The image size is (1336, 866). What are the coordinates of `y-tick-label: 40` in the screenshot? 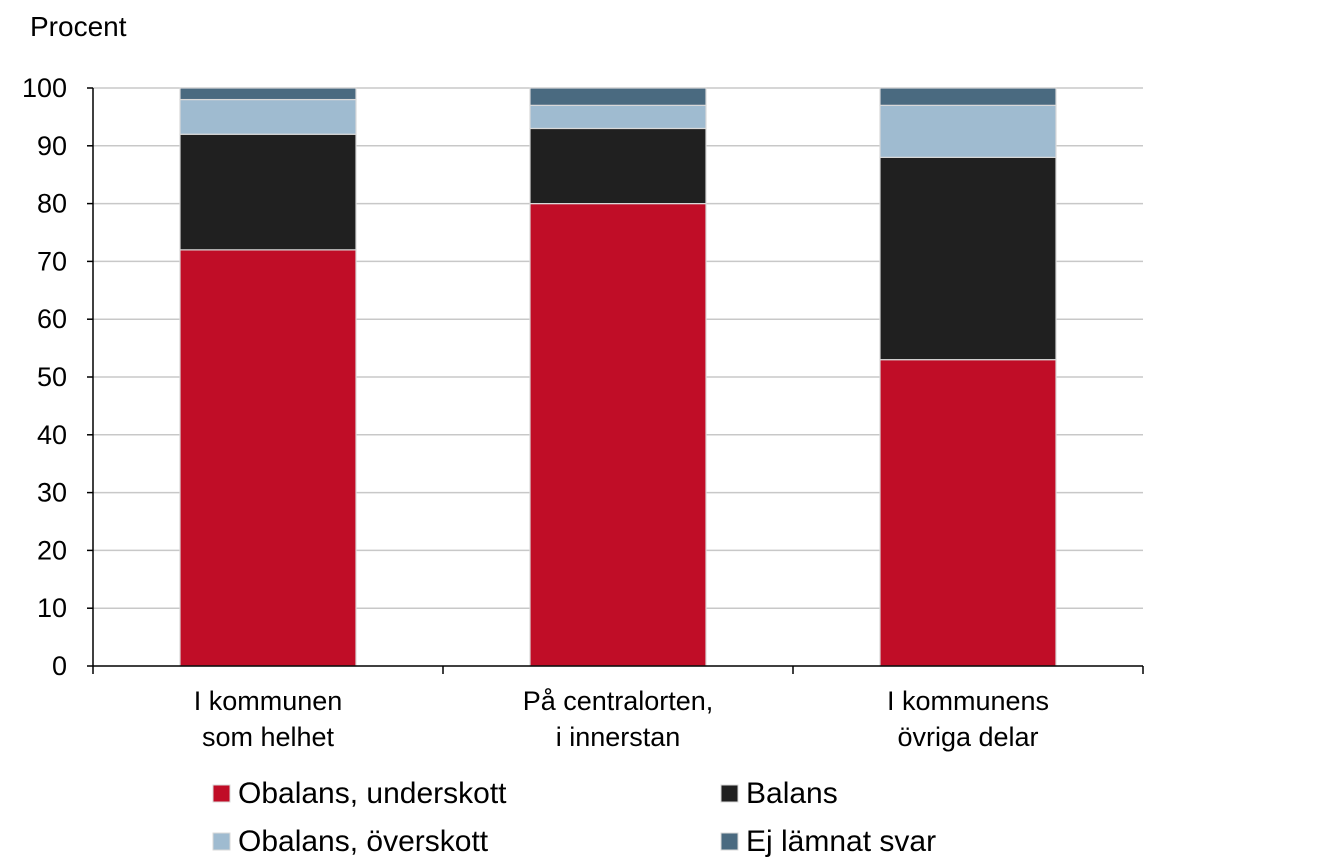 It's located at (52, 435).